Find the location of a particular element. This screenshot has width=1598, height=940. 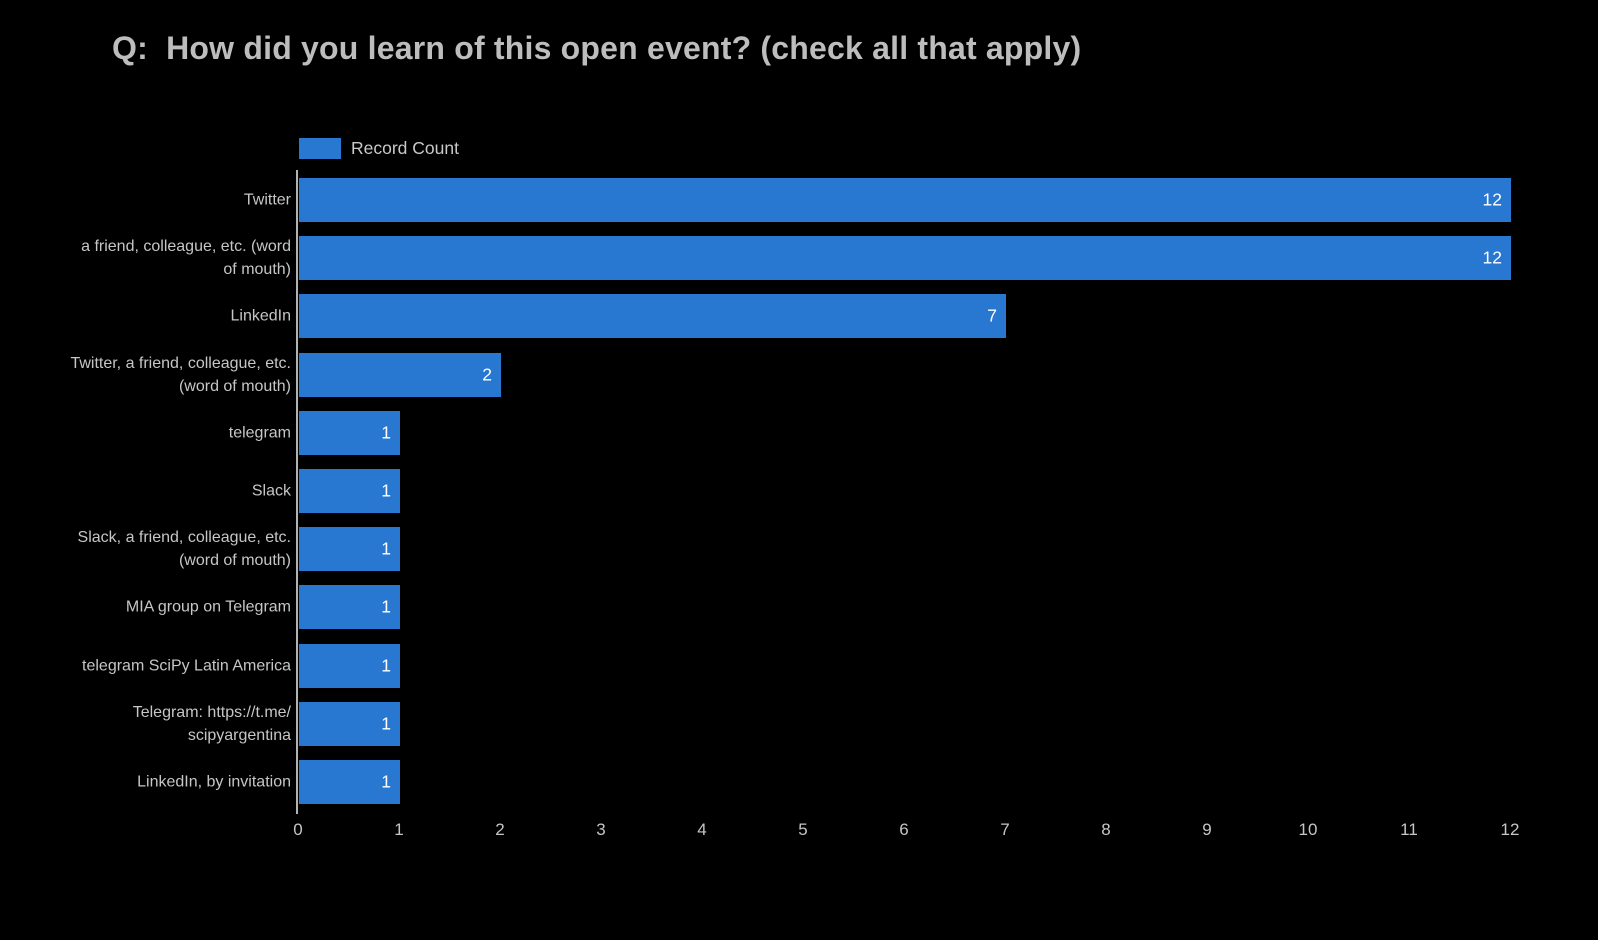

bar: 2 is located at coordinates (400, 374).